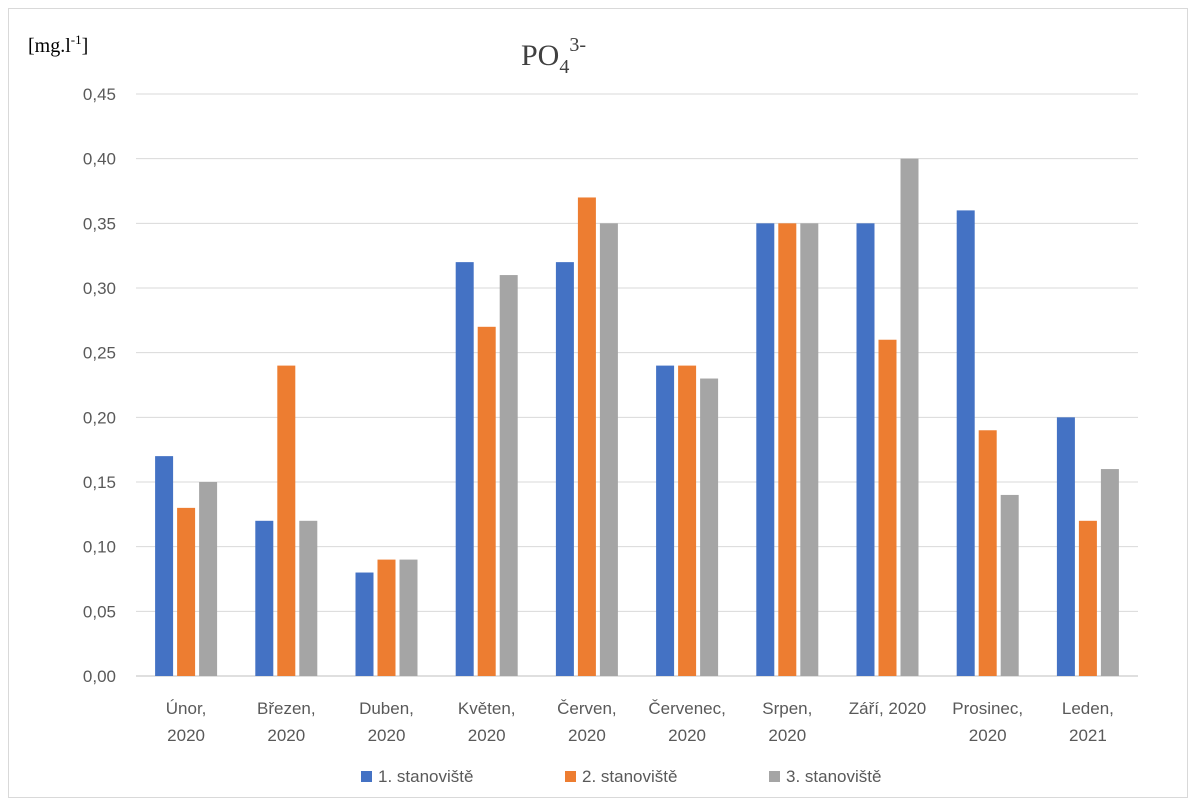  I want to click on legend-label: 1. stanoviště, so click(425, 776).